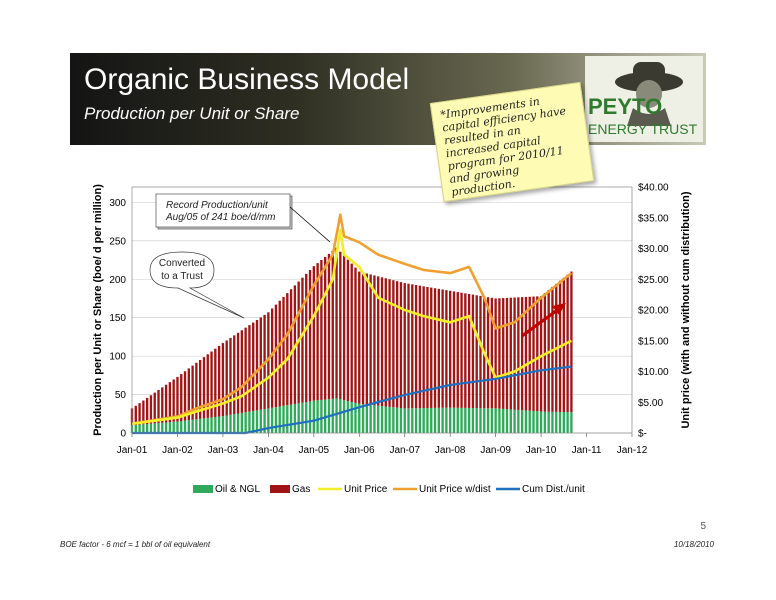 The width and height of the screenshot is (776, 600). Describe the element at coordinates (653, 188) in the screenshot. I see `y2-tick-label: $40.00` at that location.